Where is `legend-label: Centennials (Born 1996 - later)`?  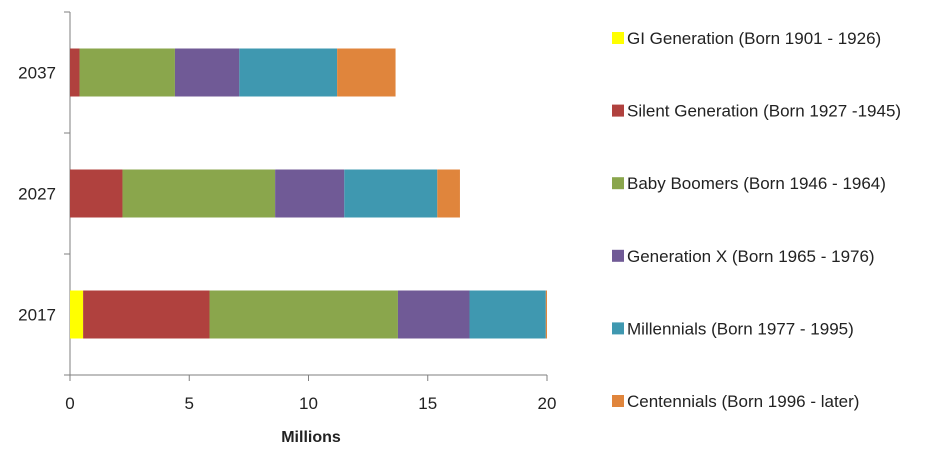 legend-label: Centennials (Born 1996 - later) is located at coordinates (743, 401).